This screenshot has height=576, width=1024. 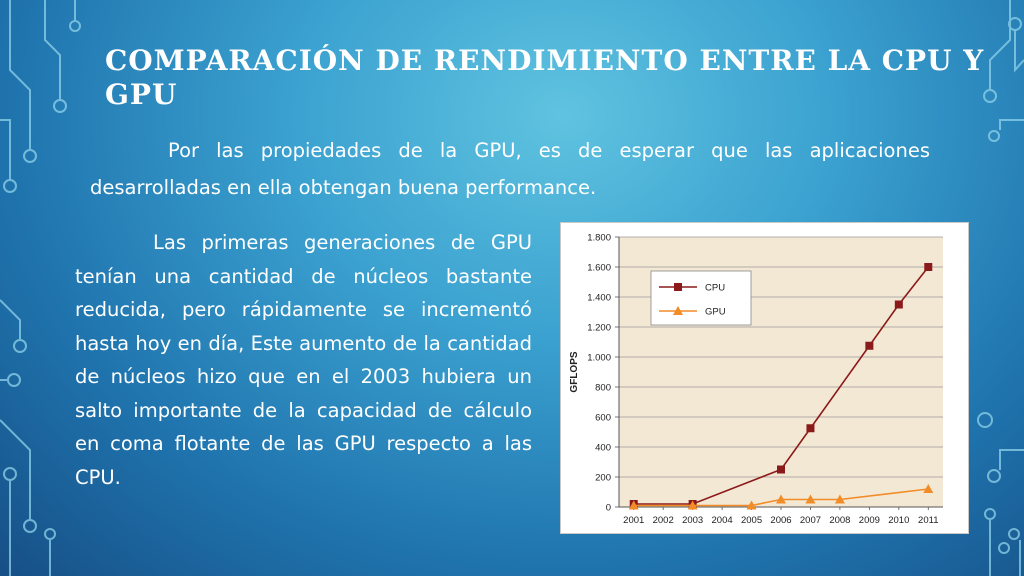 What do you see at coordinates (751, 520) in the screenshot?
I see `x-tick-label: 2005` at bounding box center [751, 520].